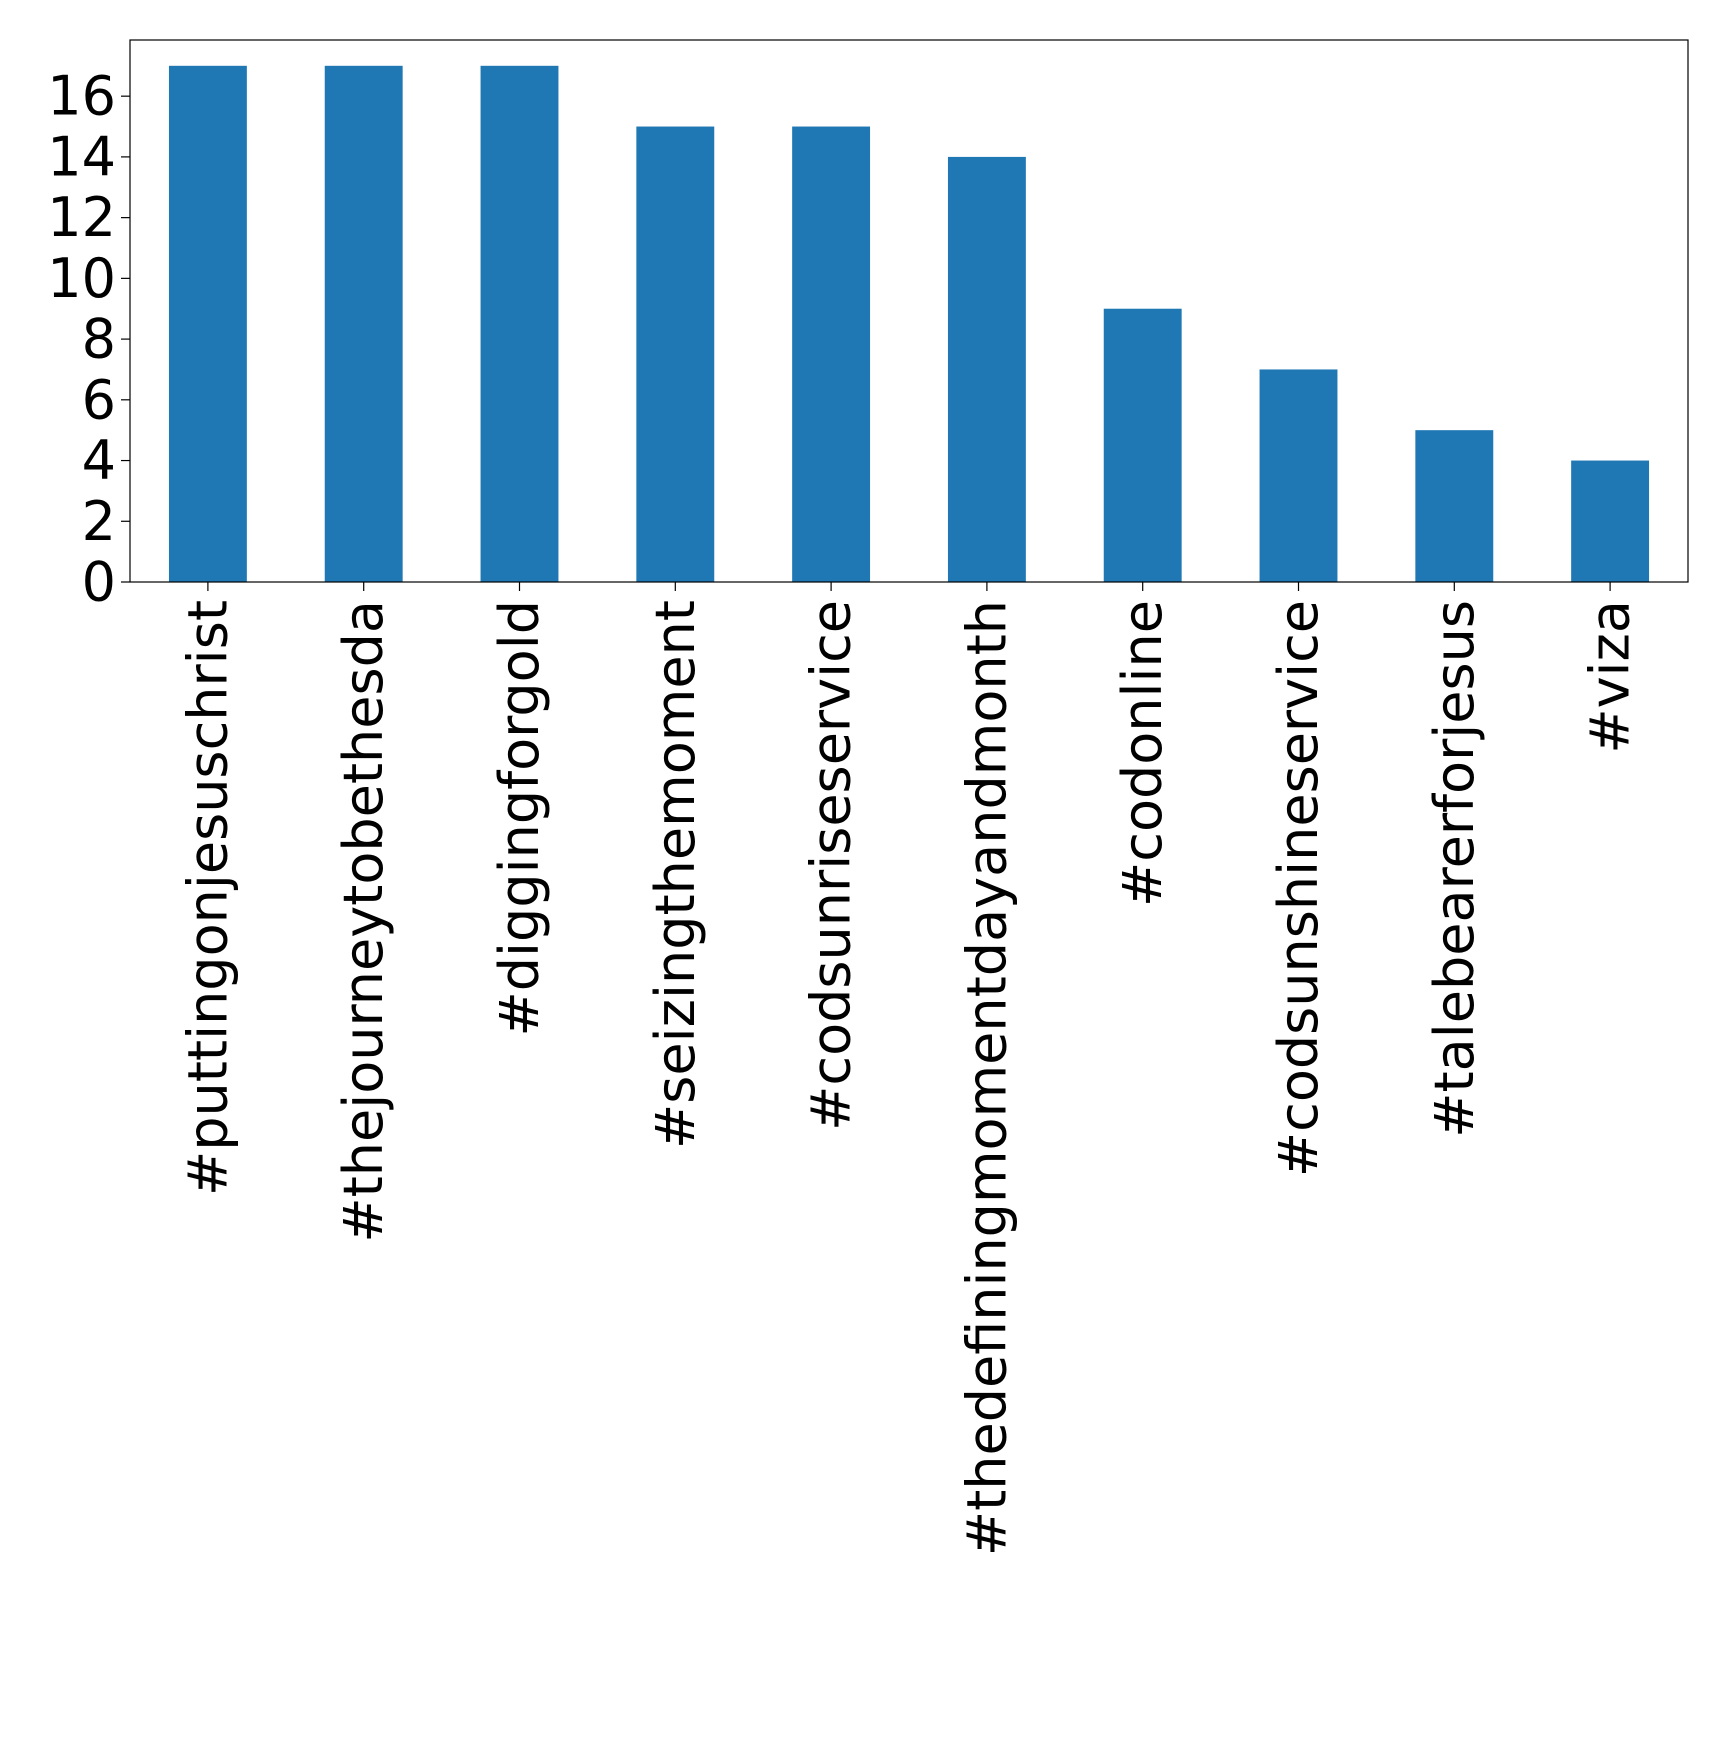 The width and height of the screenshot is (1719, 1738). I want to click on bar-codonline, so click(1142, 445).